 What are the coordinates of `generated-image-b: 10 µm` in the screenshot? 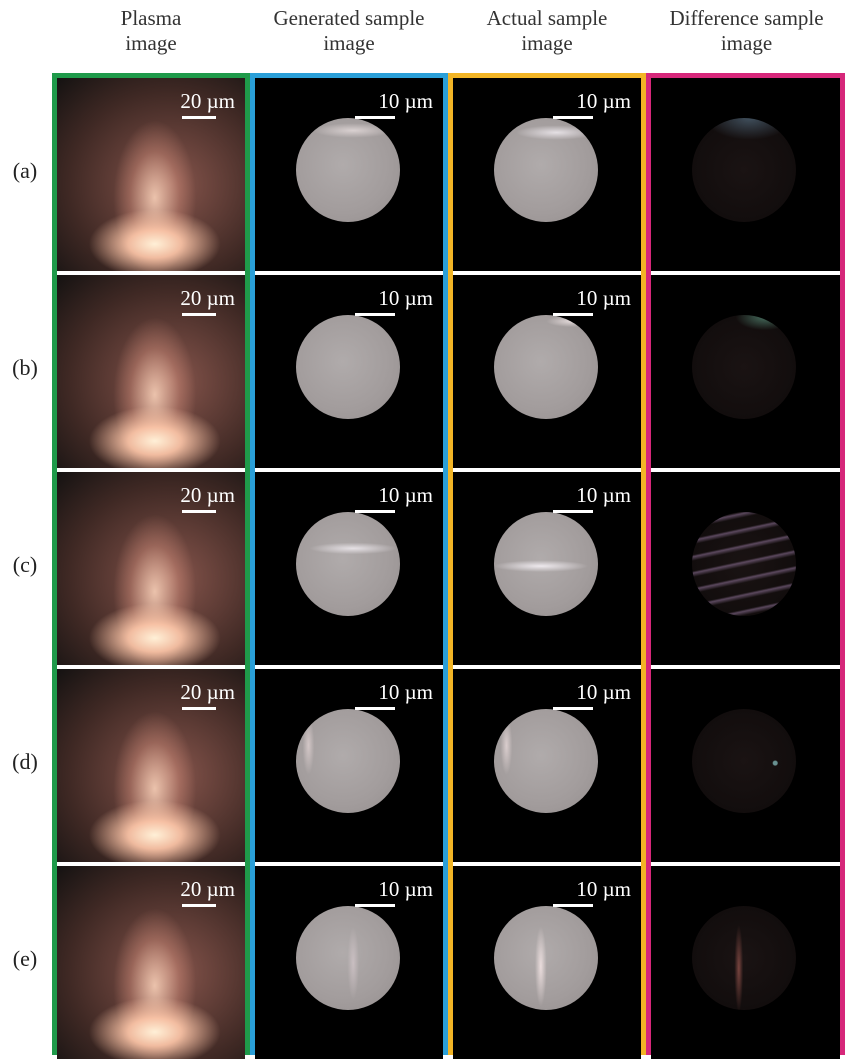 It's located at (349, 371).